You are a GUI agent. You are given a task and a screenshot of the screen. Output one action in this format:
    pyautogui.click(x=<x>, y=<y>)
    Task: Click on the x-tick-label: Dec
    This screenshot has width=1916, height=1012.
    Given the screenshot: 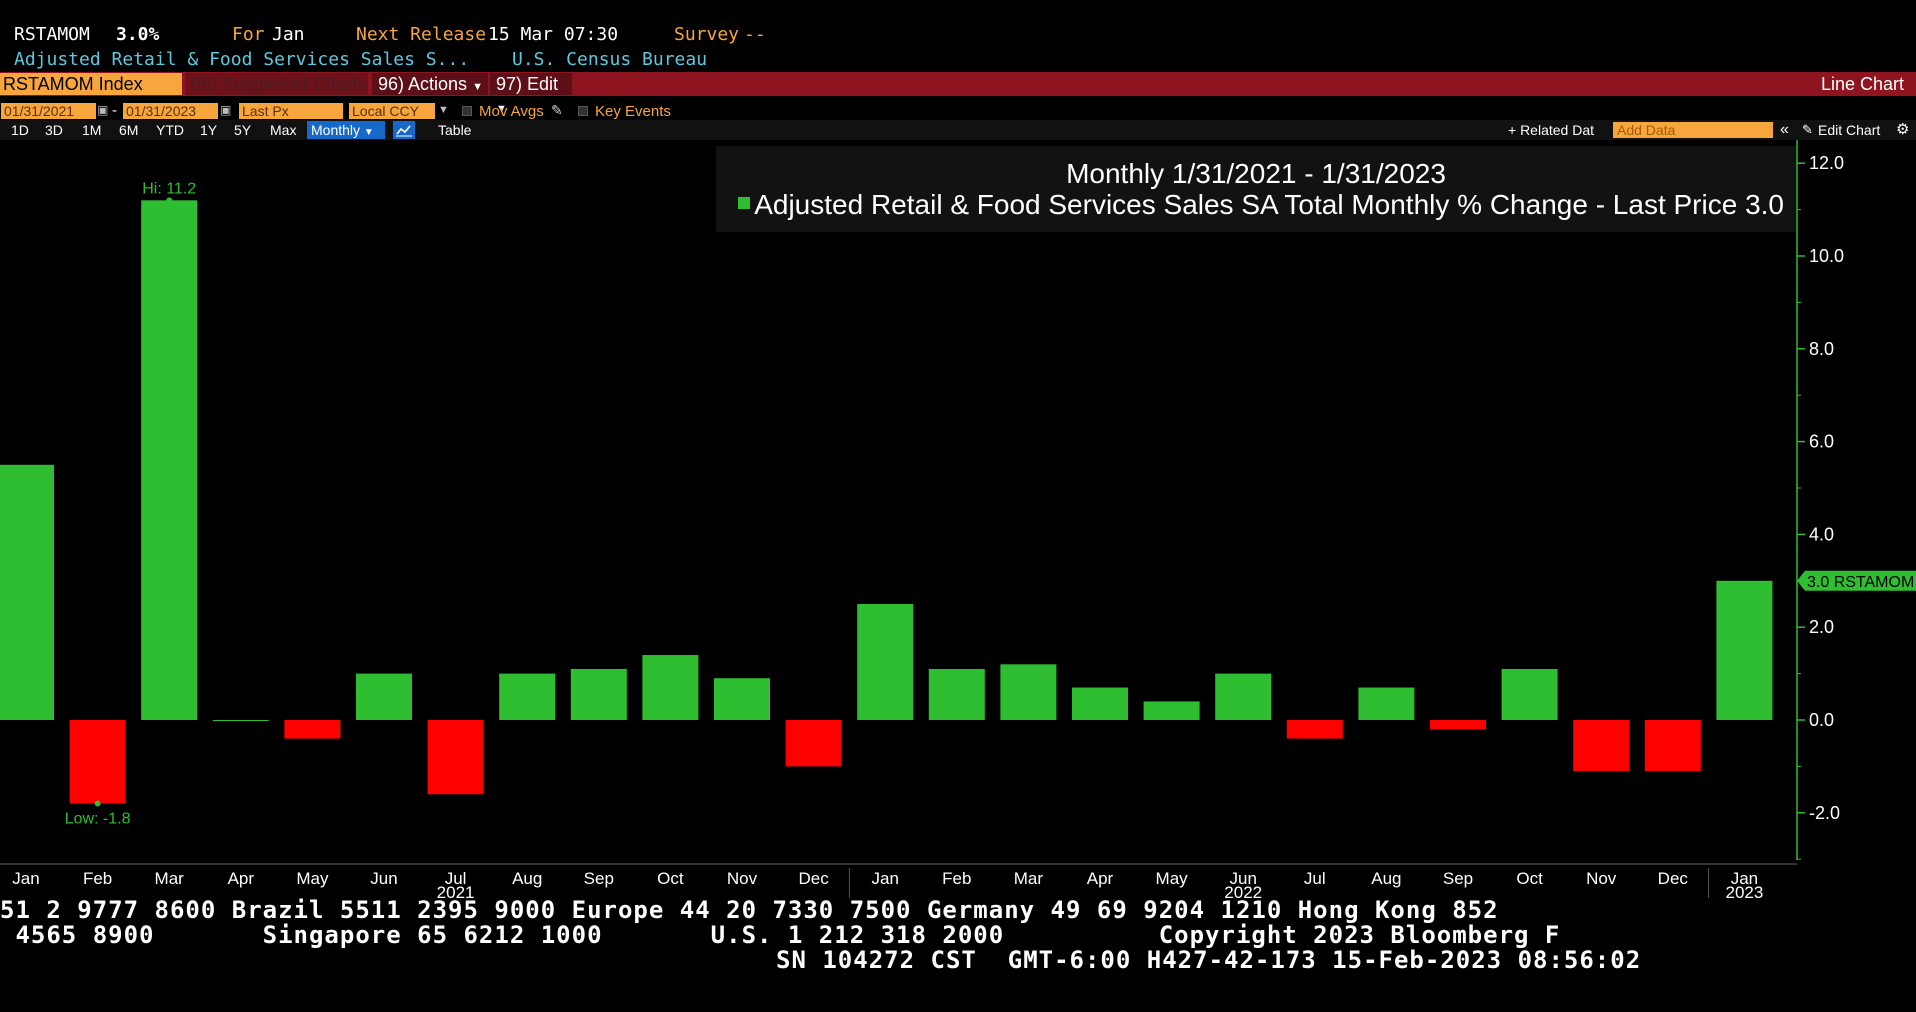 What is the action you would take?
    pyautogui.click(x=1673, y=878)
    